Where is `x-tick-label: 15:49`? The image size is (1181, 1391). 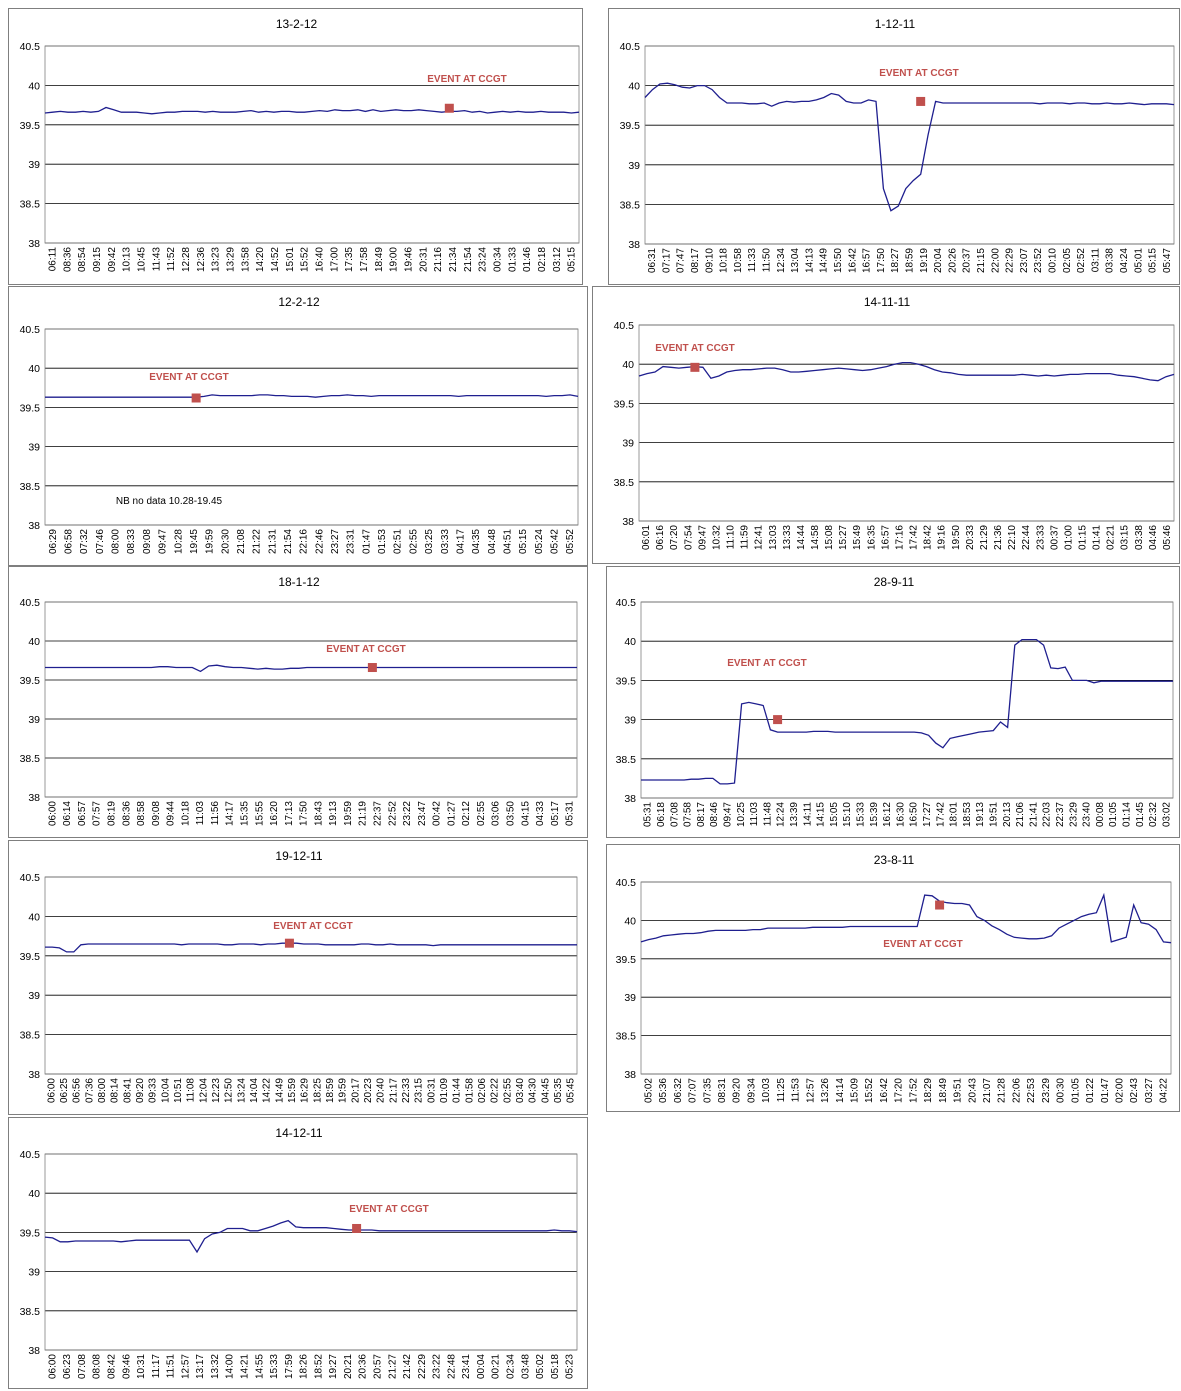 x-tick-label: 15:49 is located at coordinates (857, 537).